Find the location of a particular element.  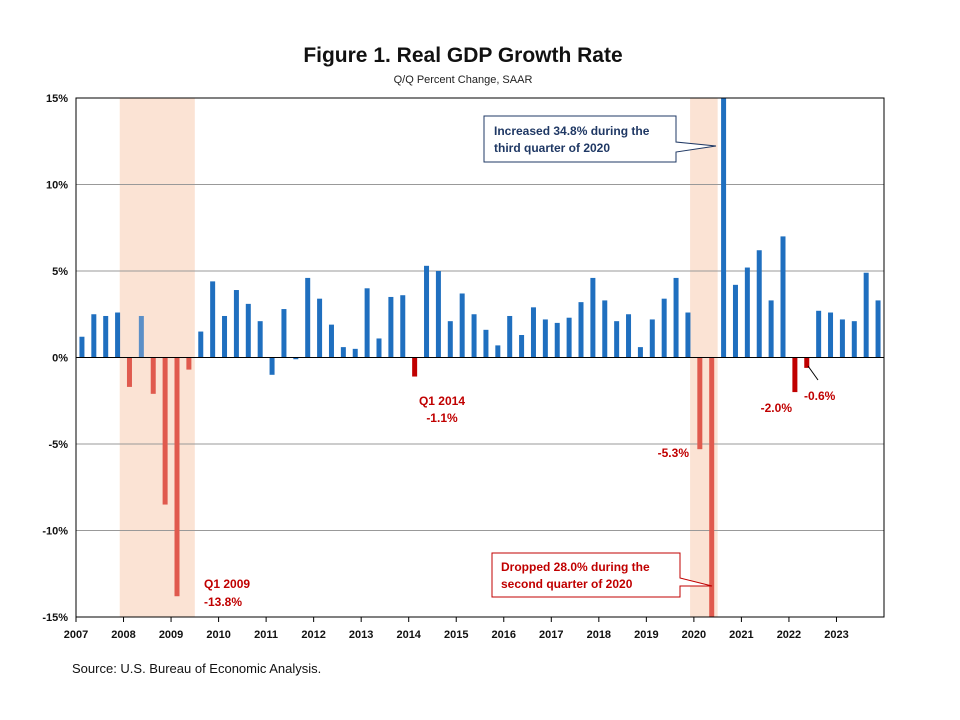

callout-box-increase is located at coordinates (600, 139).